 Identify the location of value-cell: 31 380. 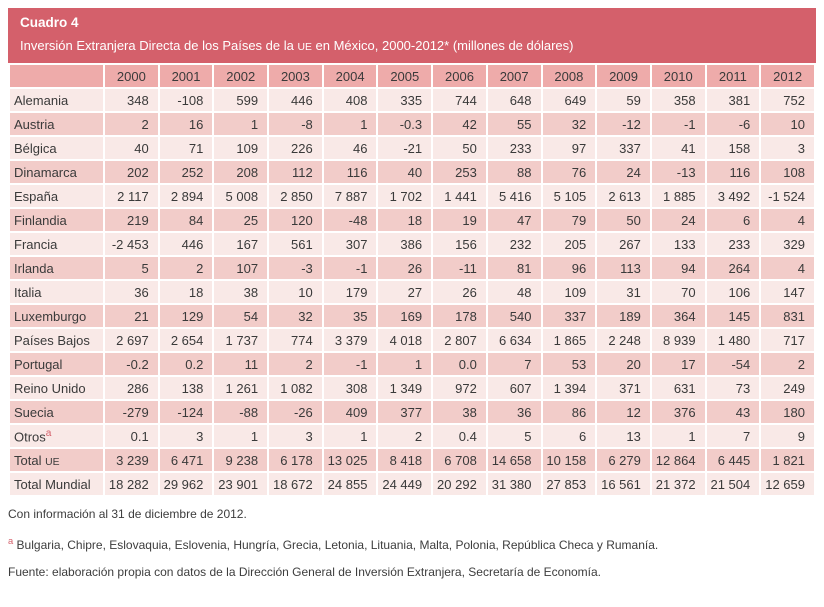
(514, 484).